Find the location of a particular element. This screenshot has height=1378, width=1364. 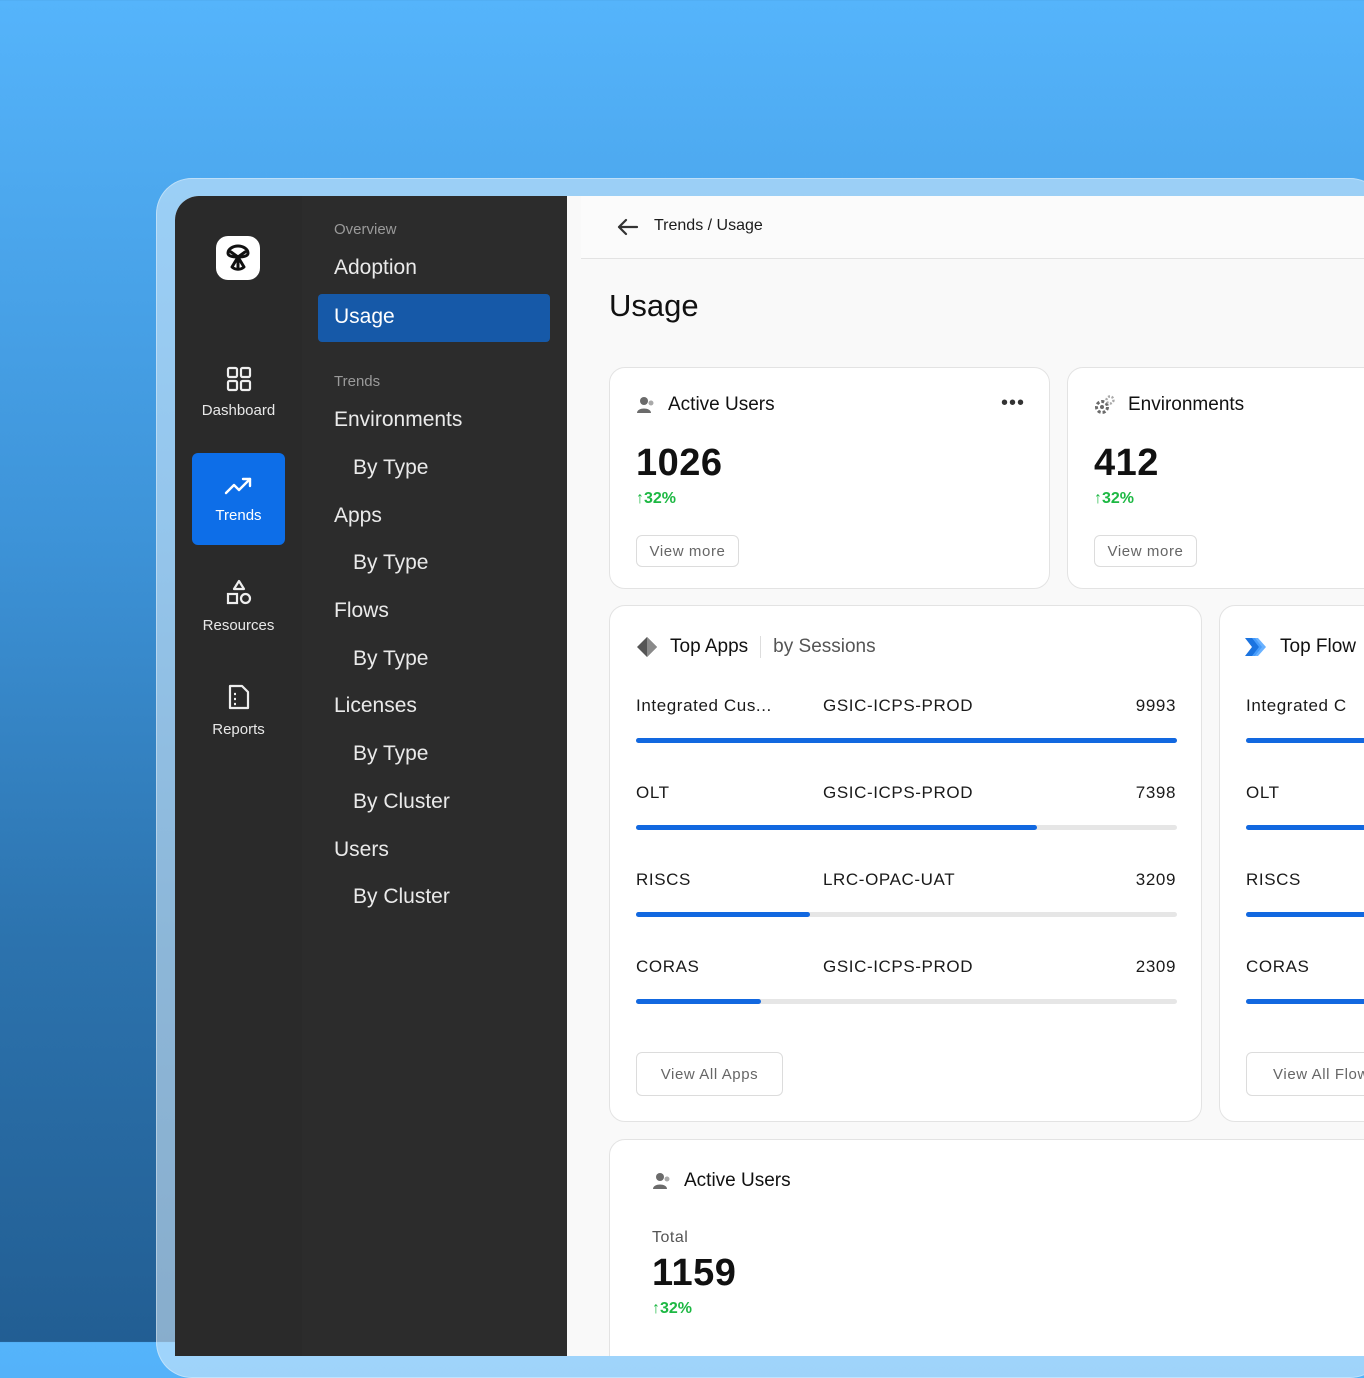

nav-item-users-by-cluster: By Cluster is located at coordinates (401, 896).